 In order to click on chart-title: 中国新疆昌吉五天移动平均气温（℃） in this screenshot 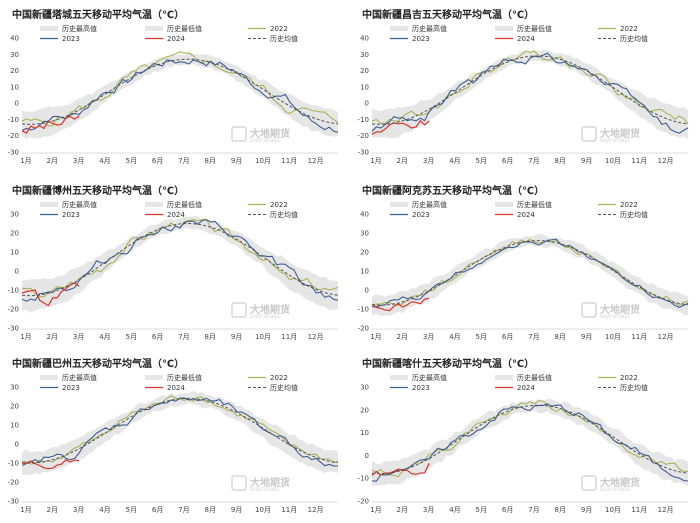, I will do `click(448, 15)`.